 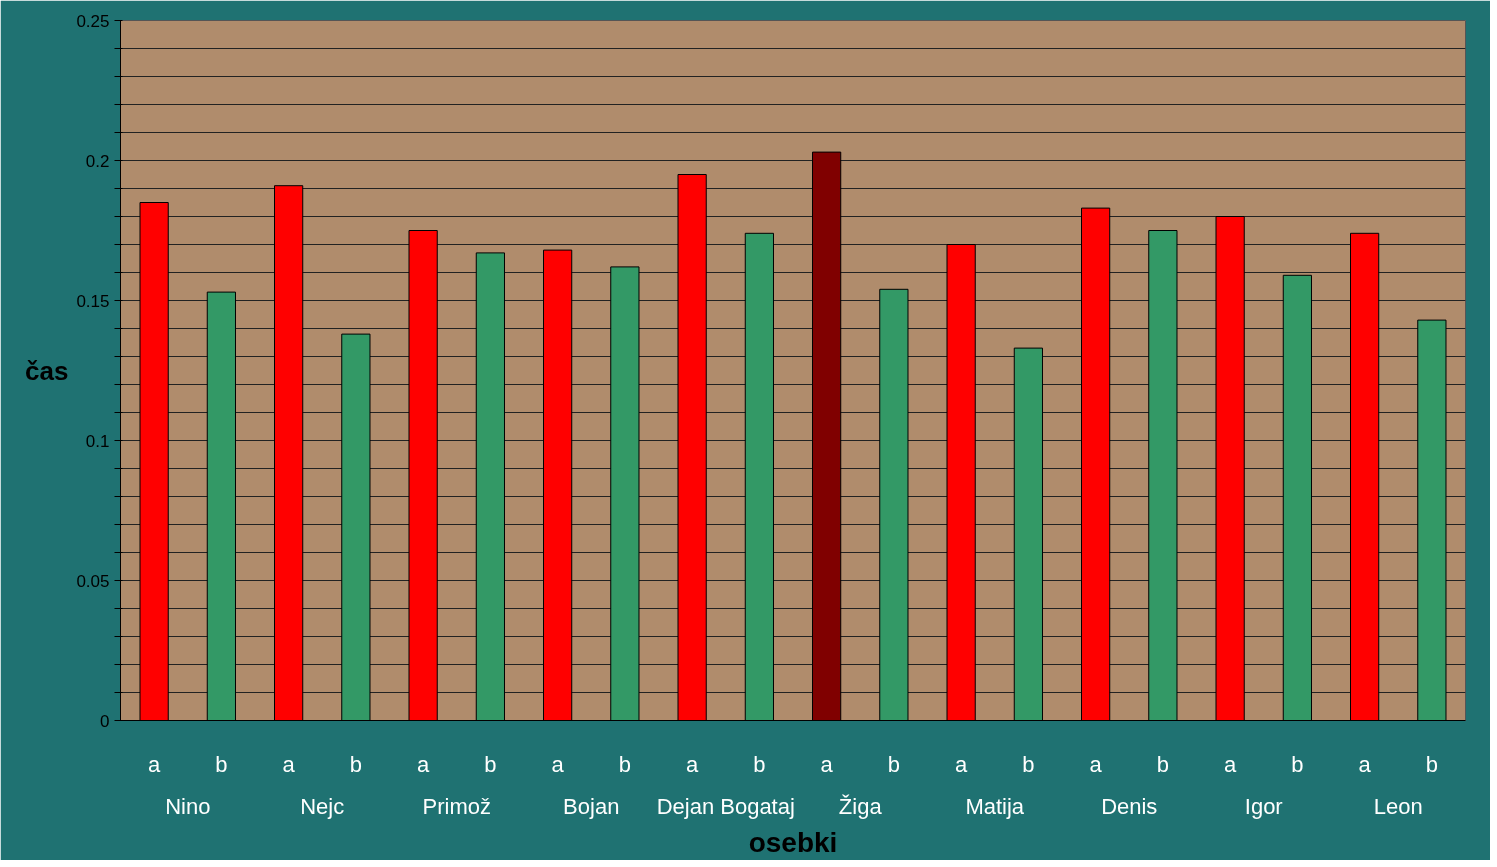 I want to click on series-label: a, so click(x=155, y=764).